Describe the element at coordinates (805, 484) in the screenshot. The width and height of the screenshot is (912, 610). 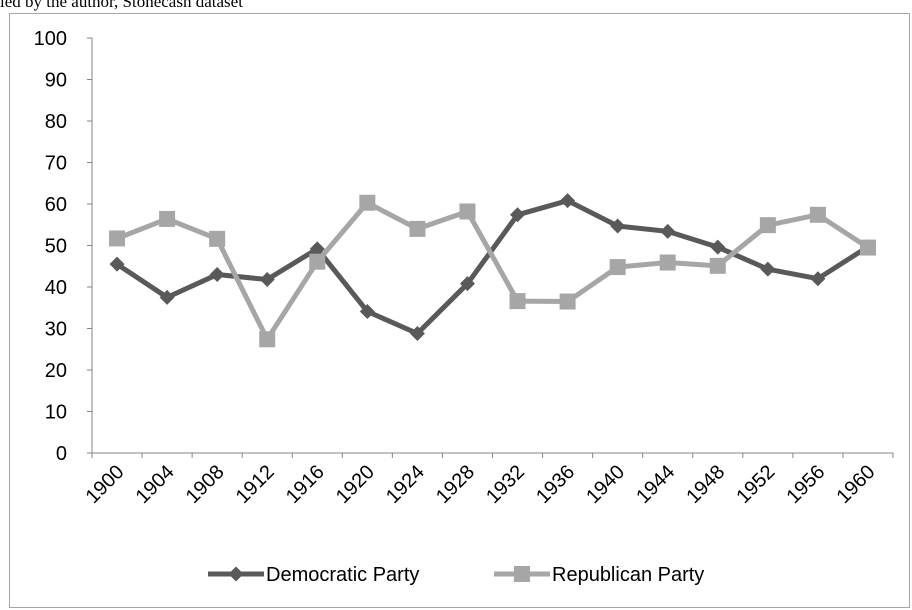
I see `x-tick-label: 1956` at that location.